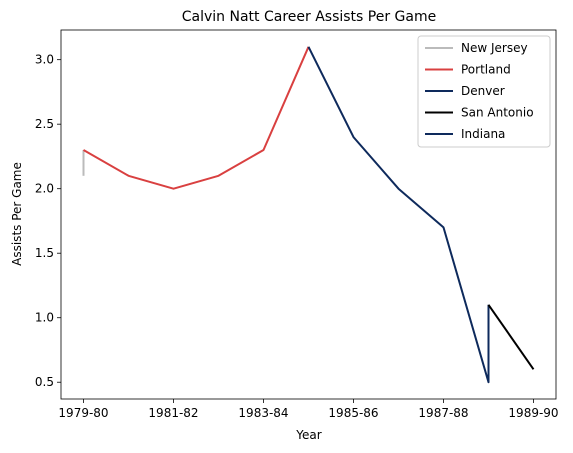  Describe the element at coordinates (497, 113) in the screenshot. I see `legend-label-san-antonio: San Antonio` at that location.